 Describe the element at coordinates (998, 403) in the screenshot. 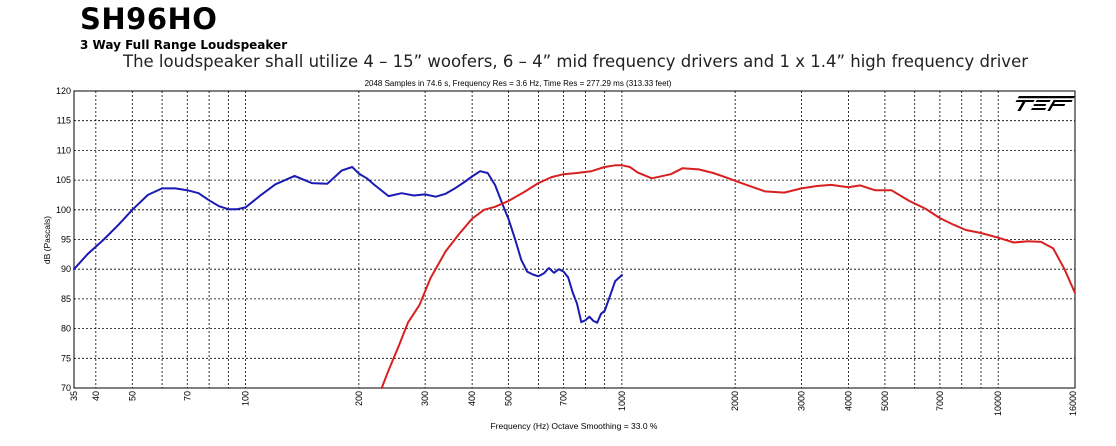

I see `x-tick-label: 10000` at that location.